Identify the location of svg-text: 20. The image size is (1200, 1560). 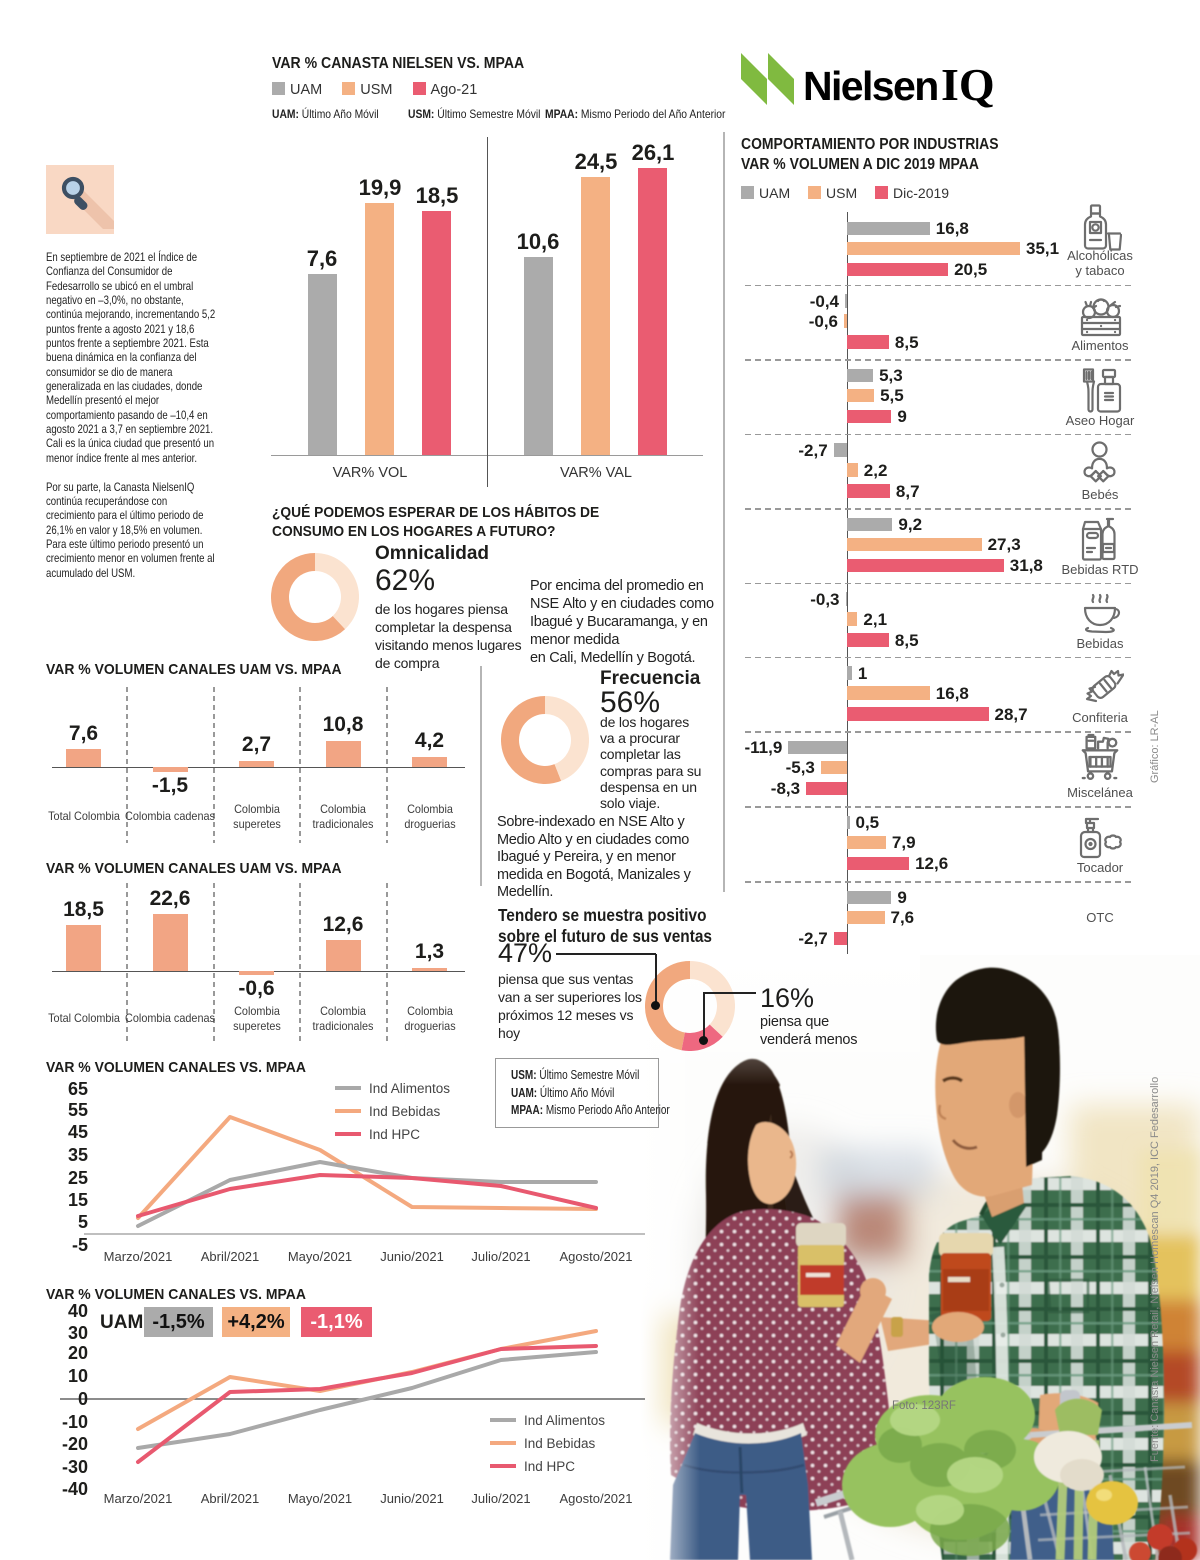
(78, 1353).